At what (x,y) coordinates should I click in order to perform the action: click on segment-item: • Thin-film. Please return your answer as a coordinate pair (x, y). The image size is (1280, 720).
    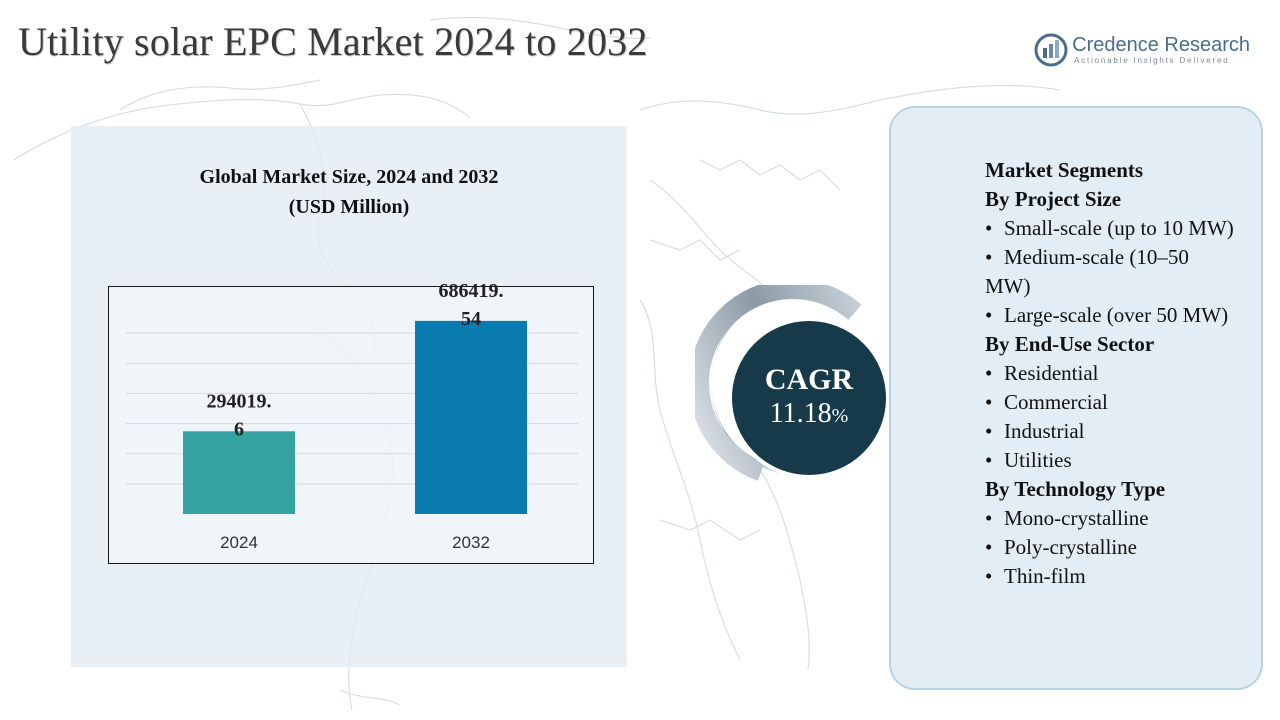
    Looking at the image, I should click on (1035, 576).